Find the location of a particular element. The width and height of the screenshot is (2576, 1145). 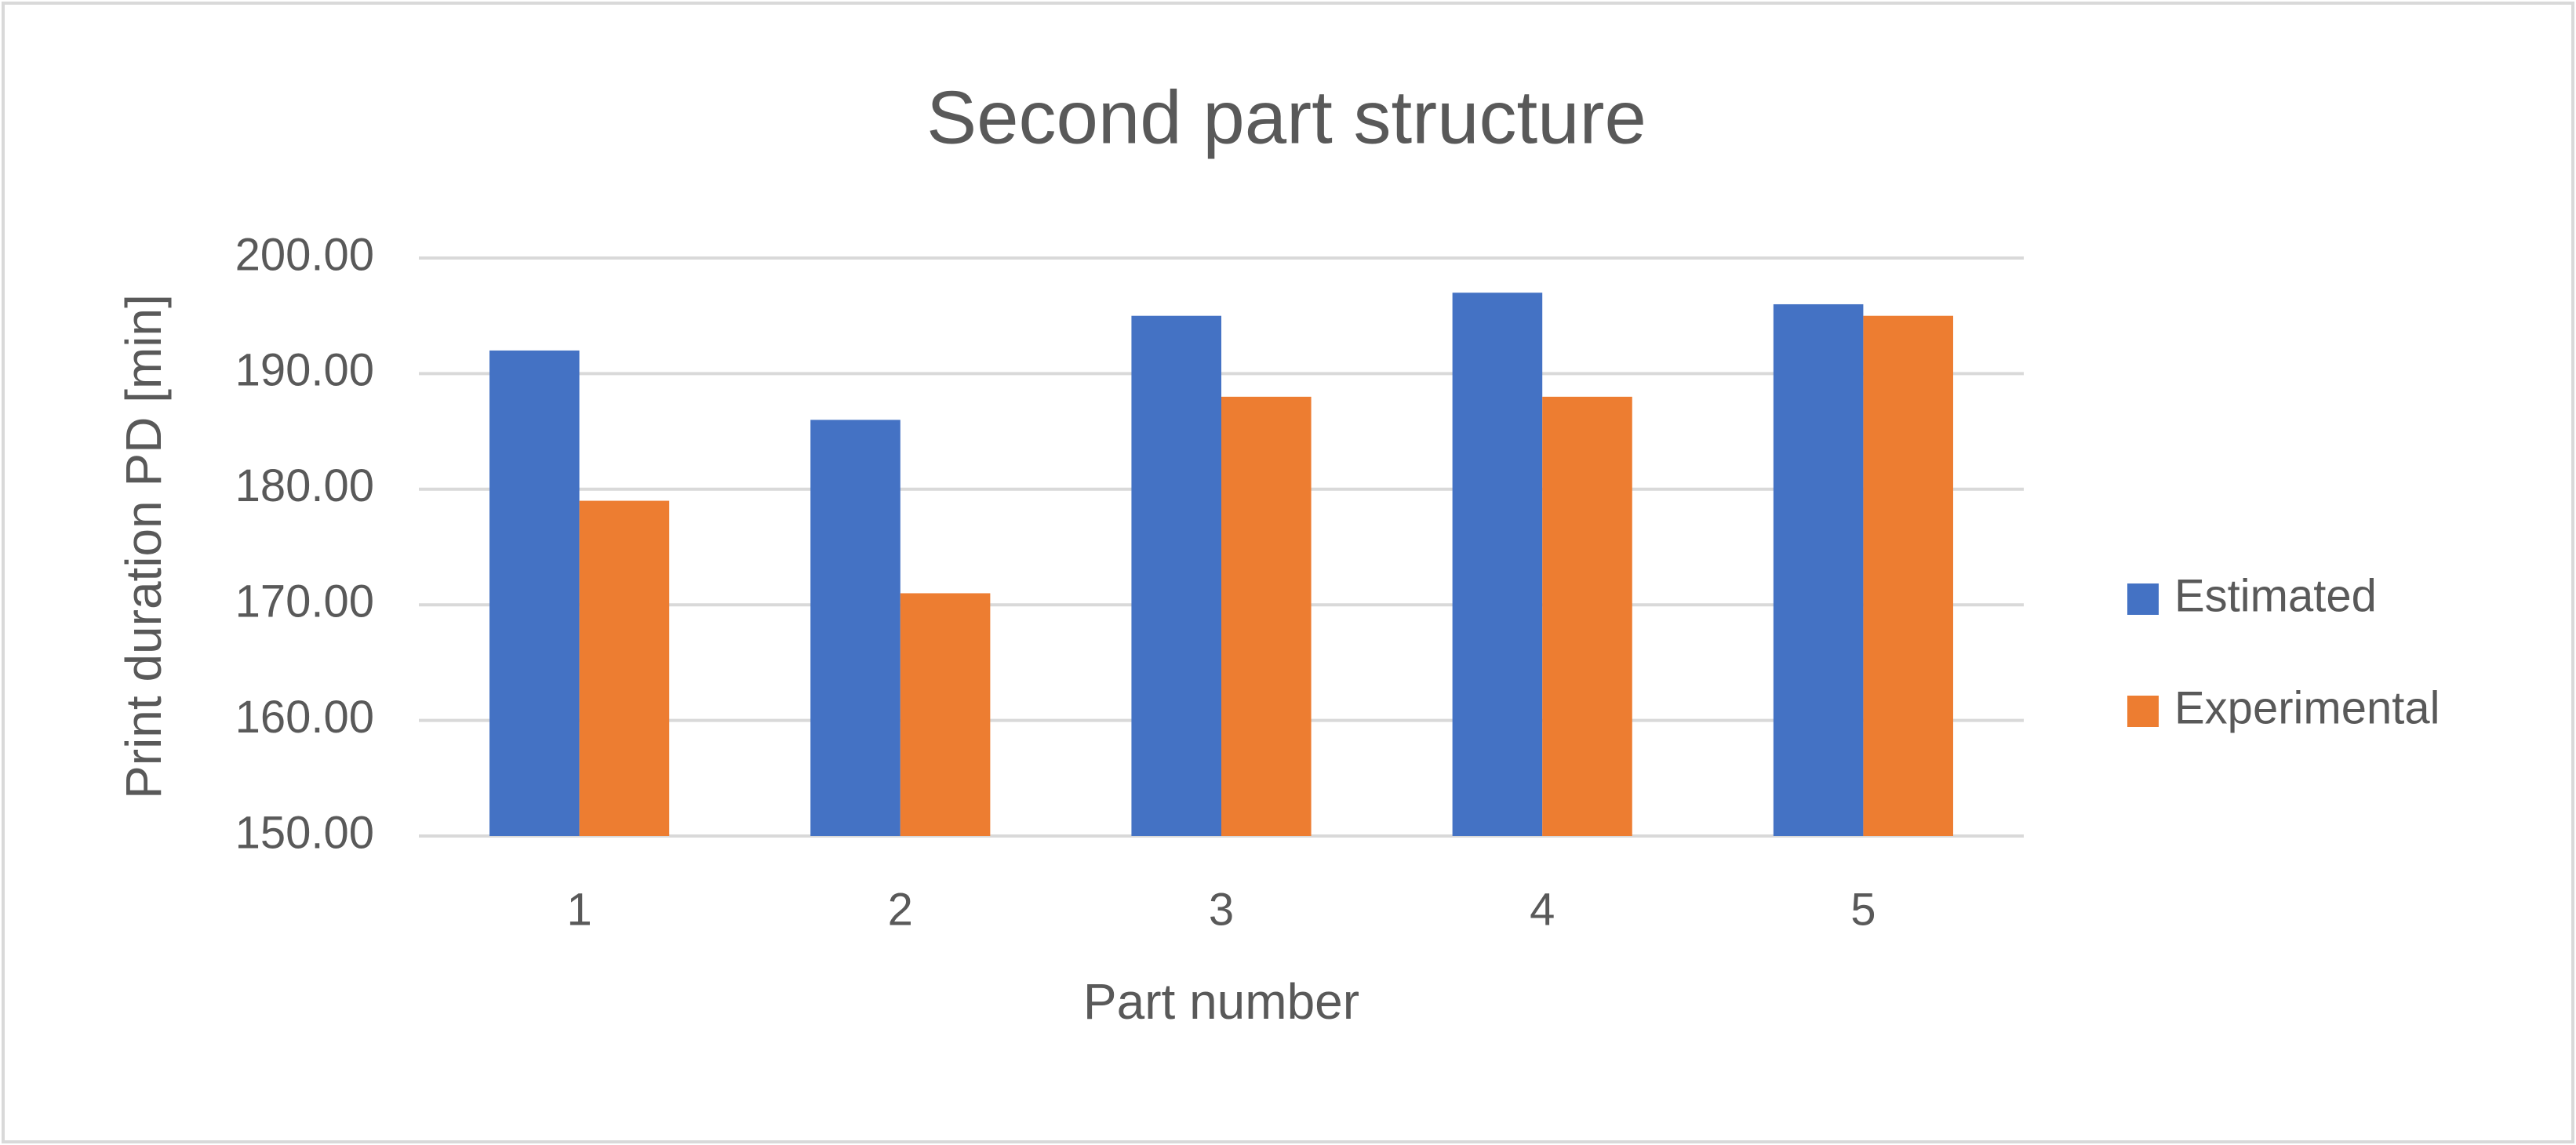

y-tick-label: 160.00 is located at coordinates (304, 718).